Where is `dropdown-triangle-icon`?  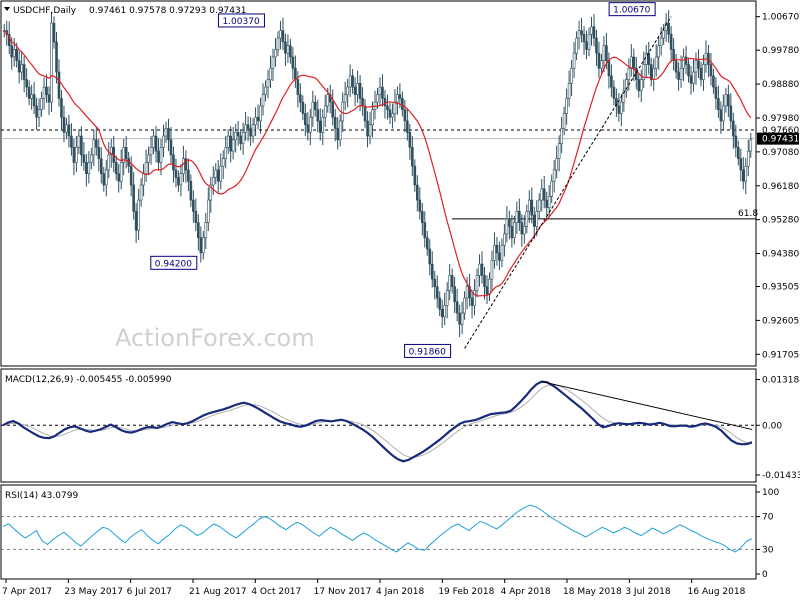
dropdown-triangle-icon is located at coordinates (7, 9).